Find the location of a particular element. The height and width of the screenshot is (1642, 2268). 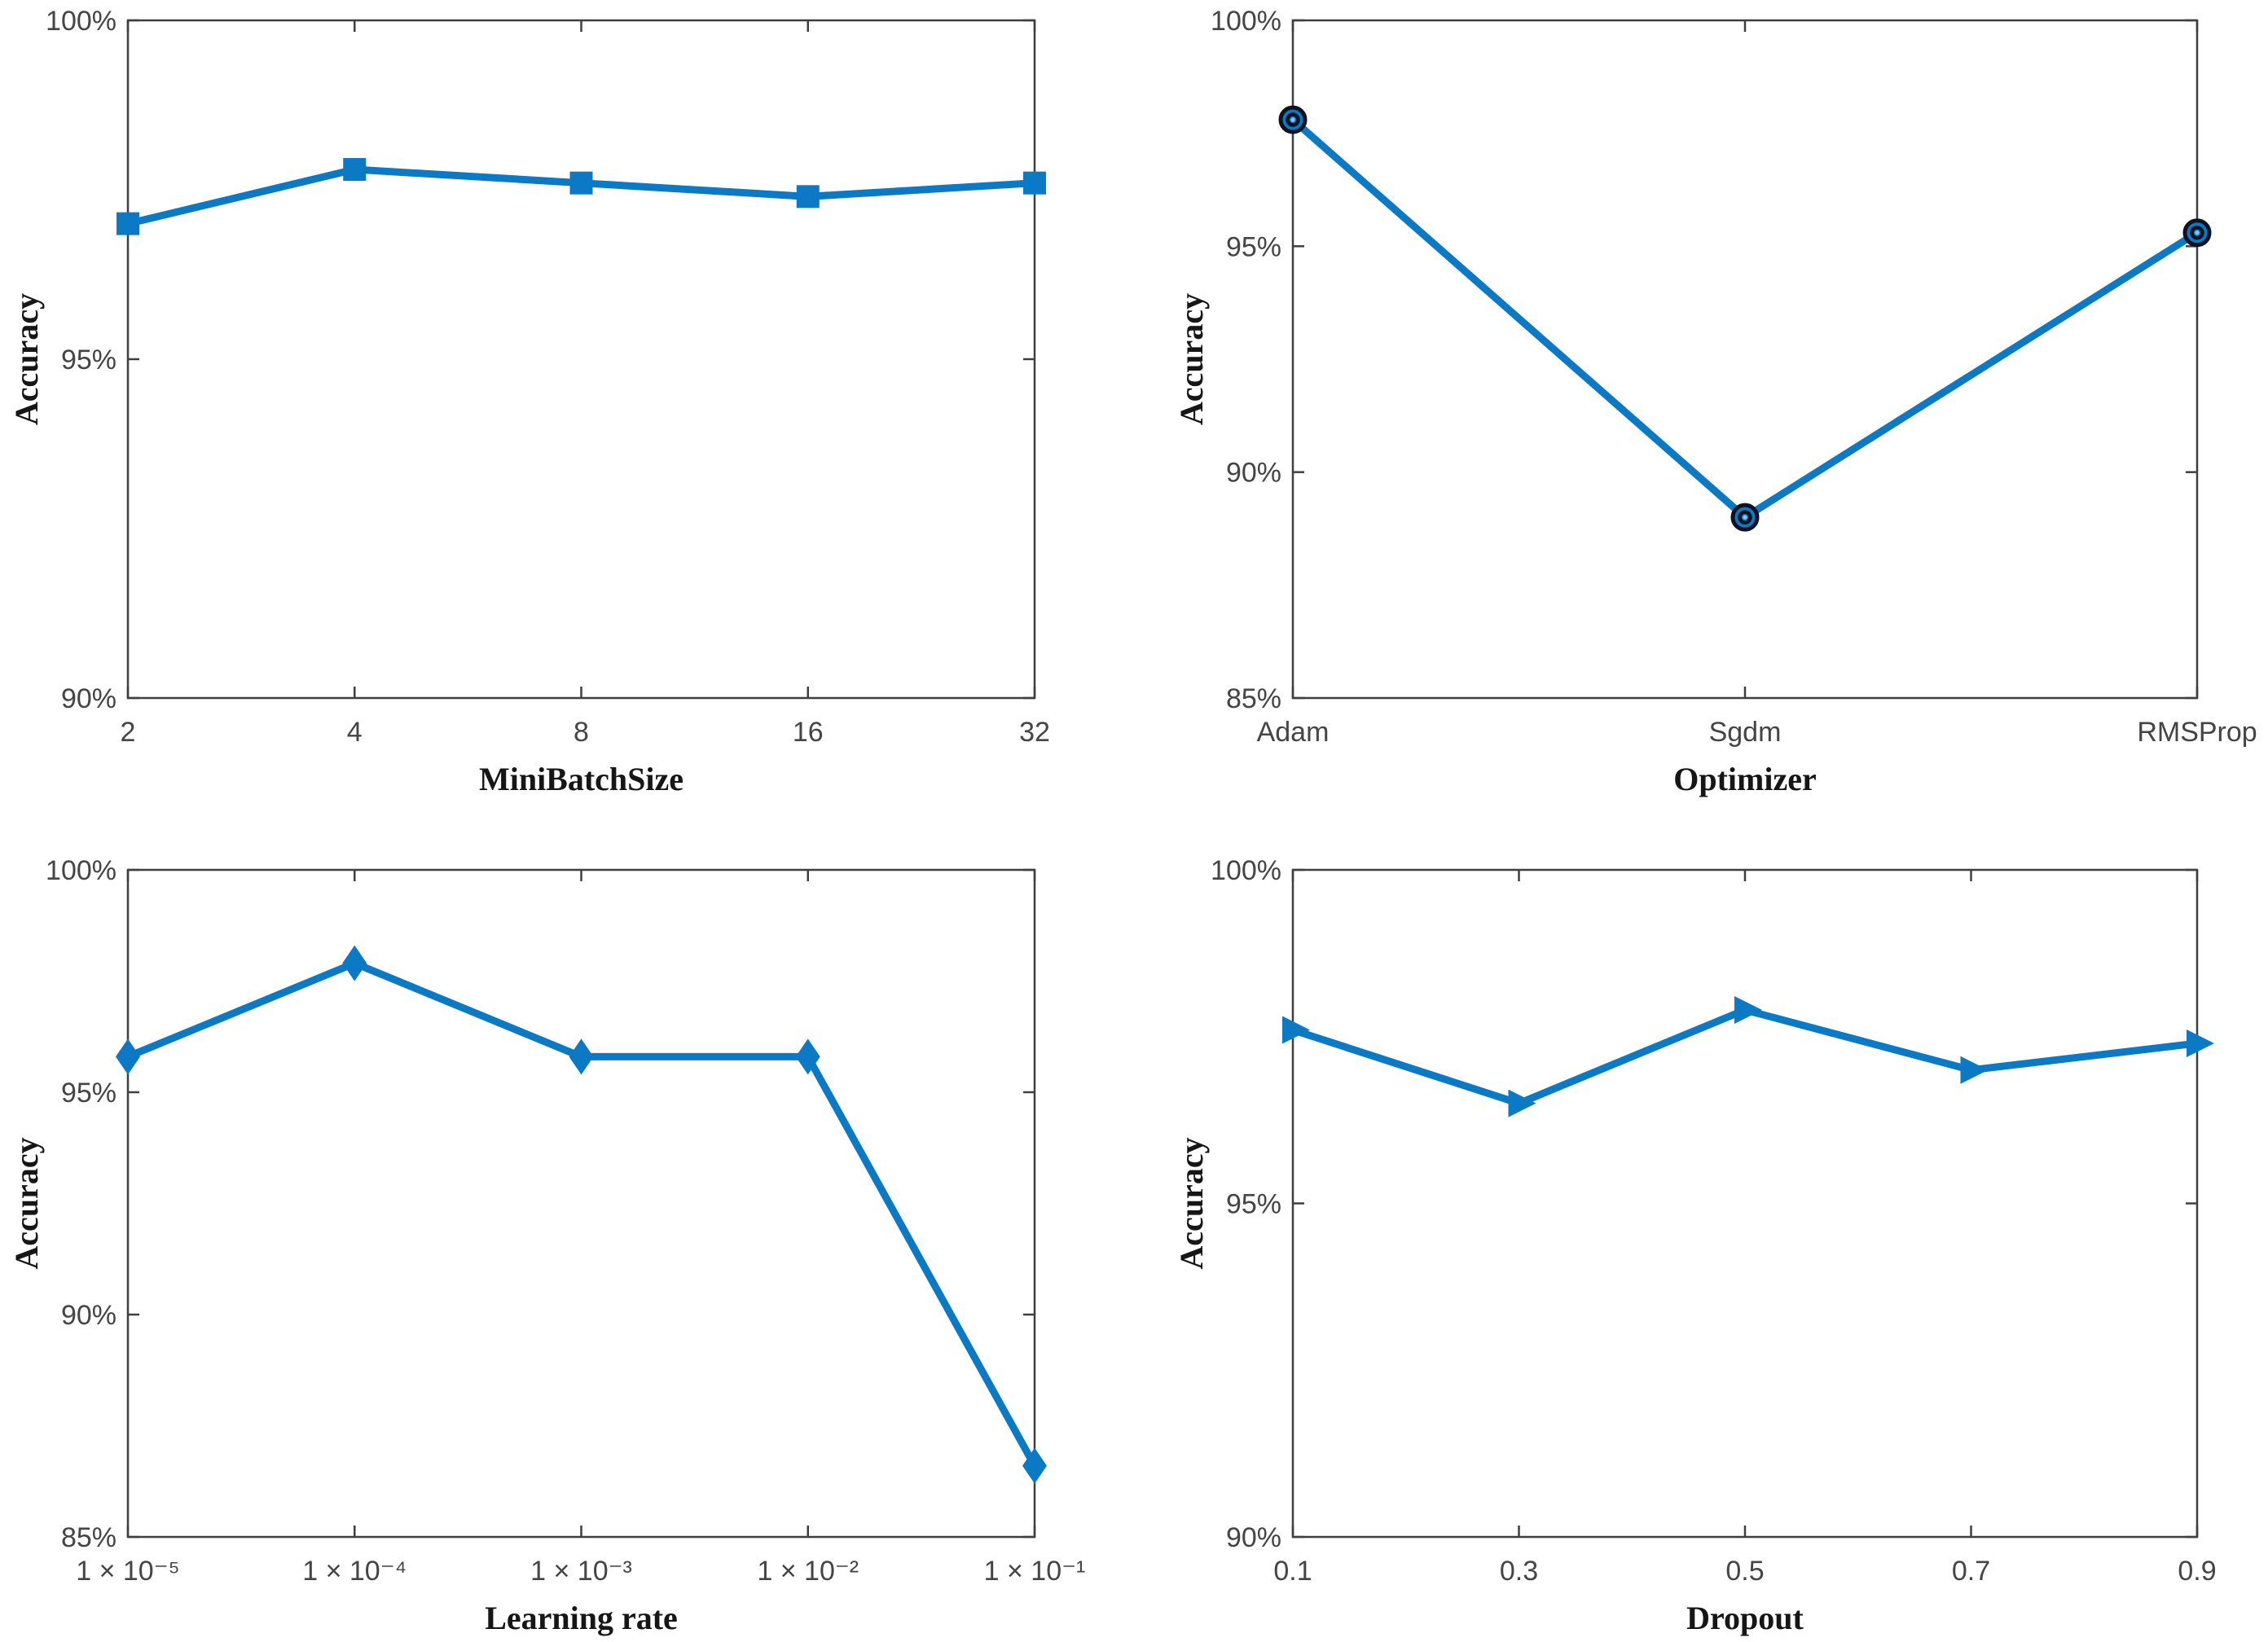

x-tick-label: 32 is located at coordinates (1034, 732).